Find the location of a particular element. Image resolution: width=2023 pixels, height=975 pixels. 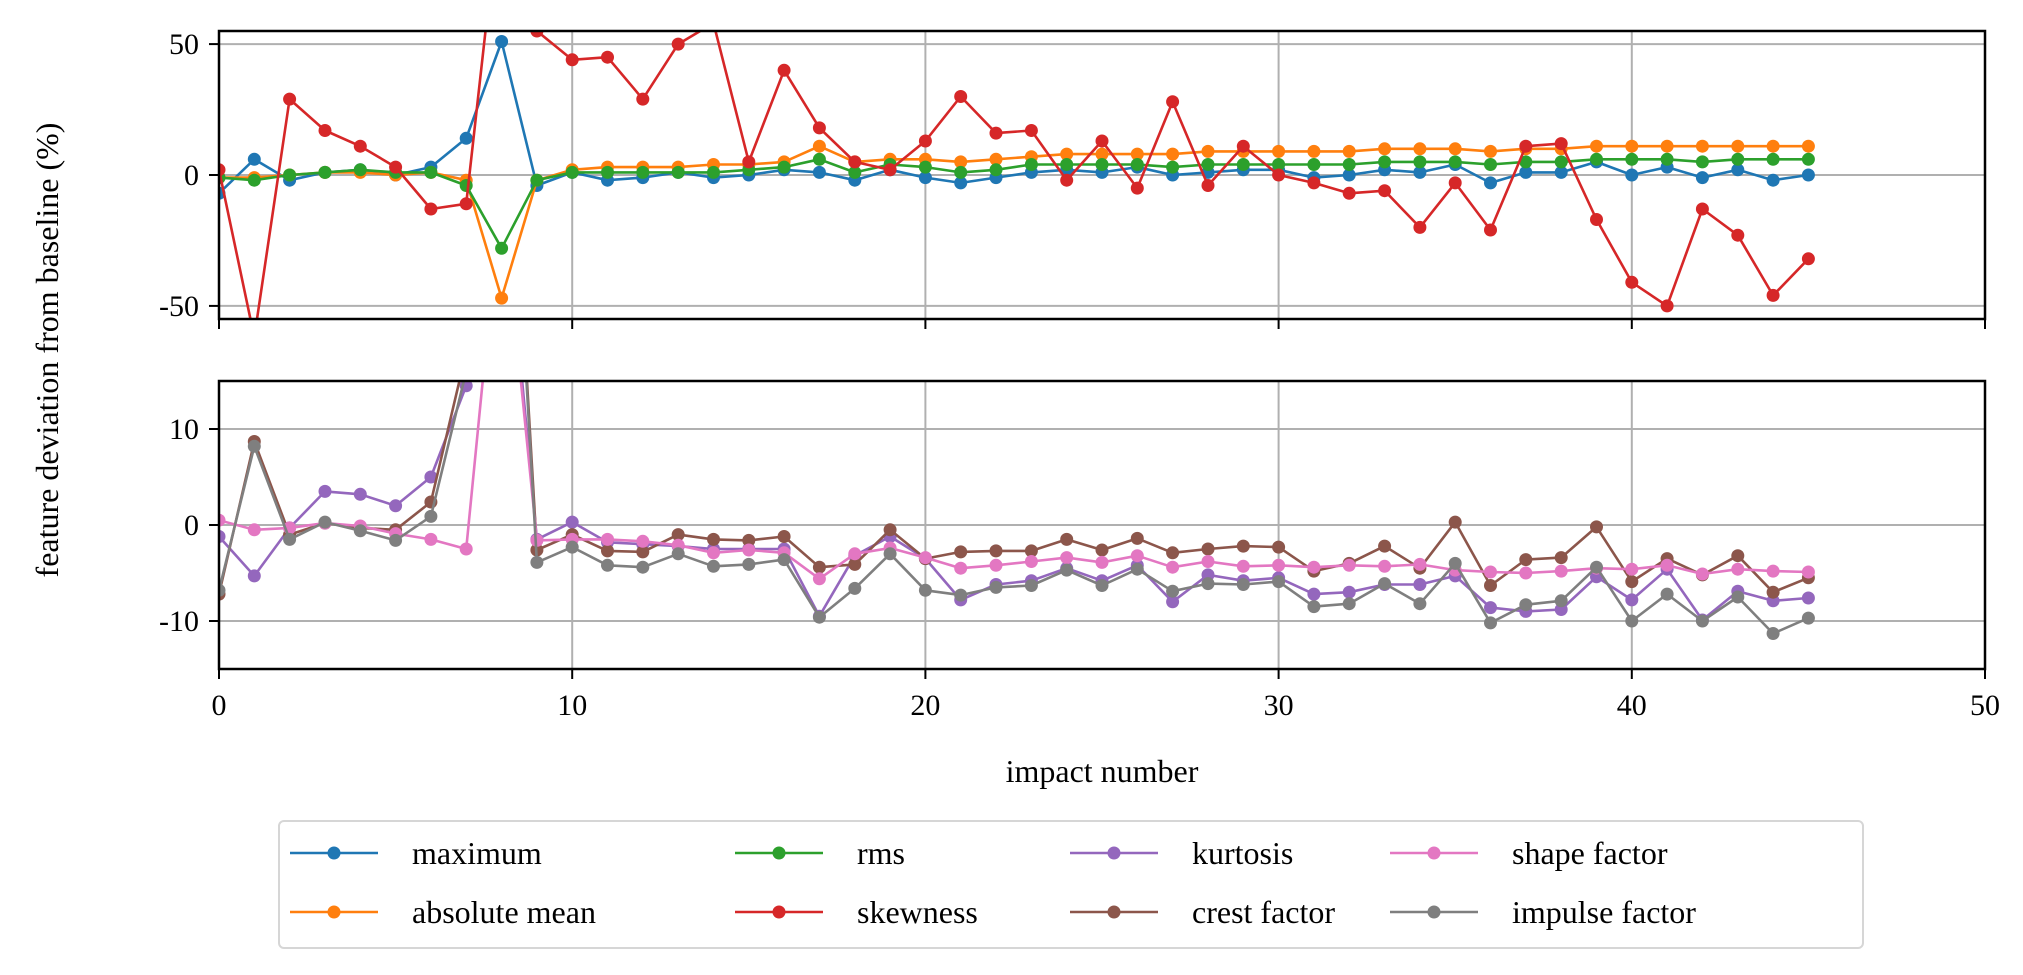

bottom-y-tick-label: -10 is located at coordinates (179, 621).